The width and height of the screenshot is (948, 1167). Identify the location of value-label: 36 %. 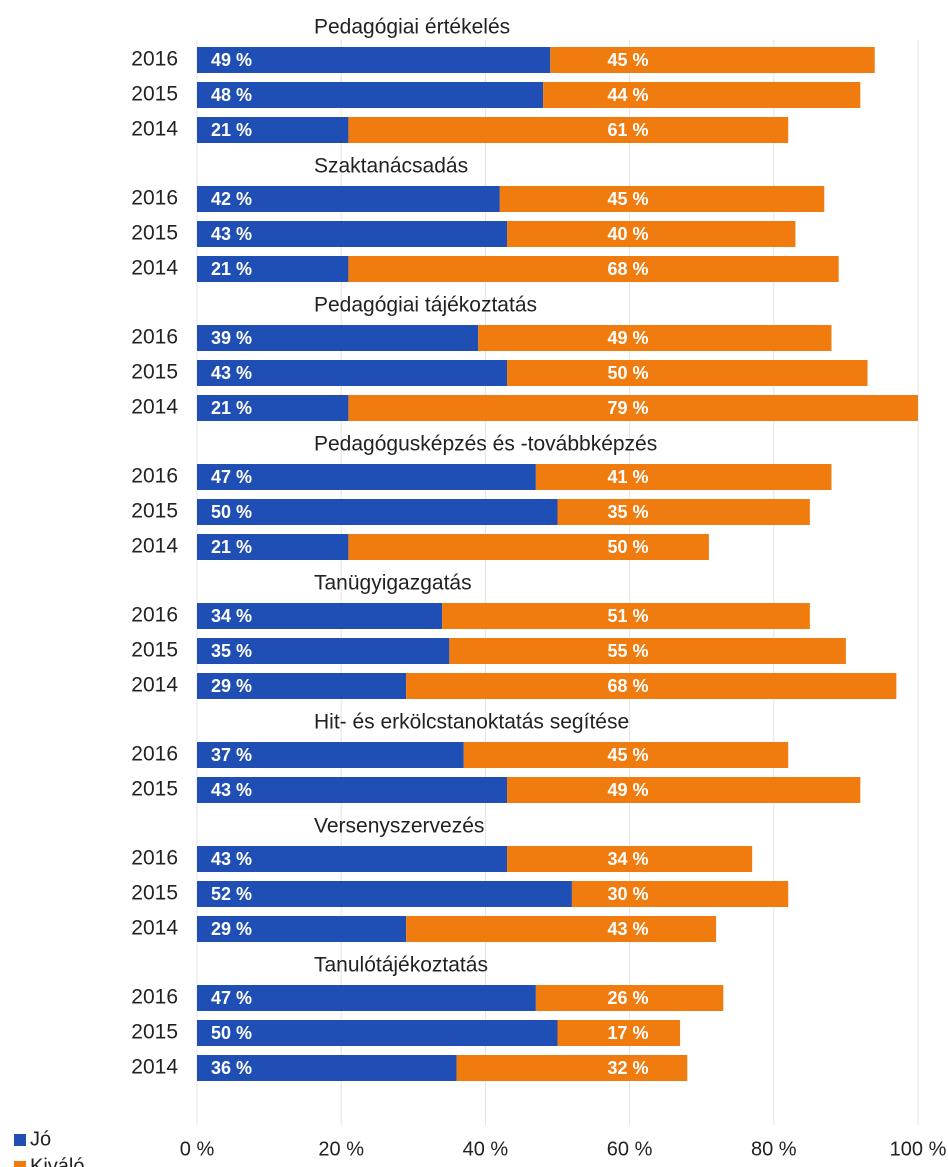
(231, 1068).